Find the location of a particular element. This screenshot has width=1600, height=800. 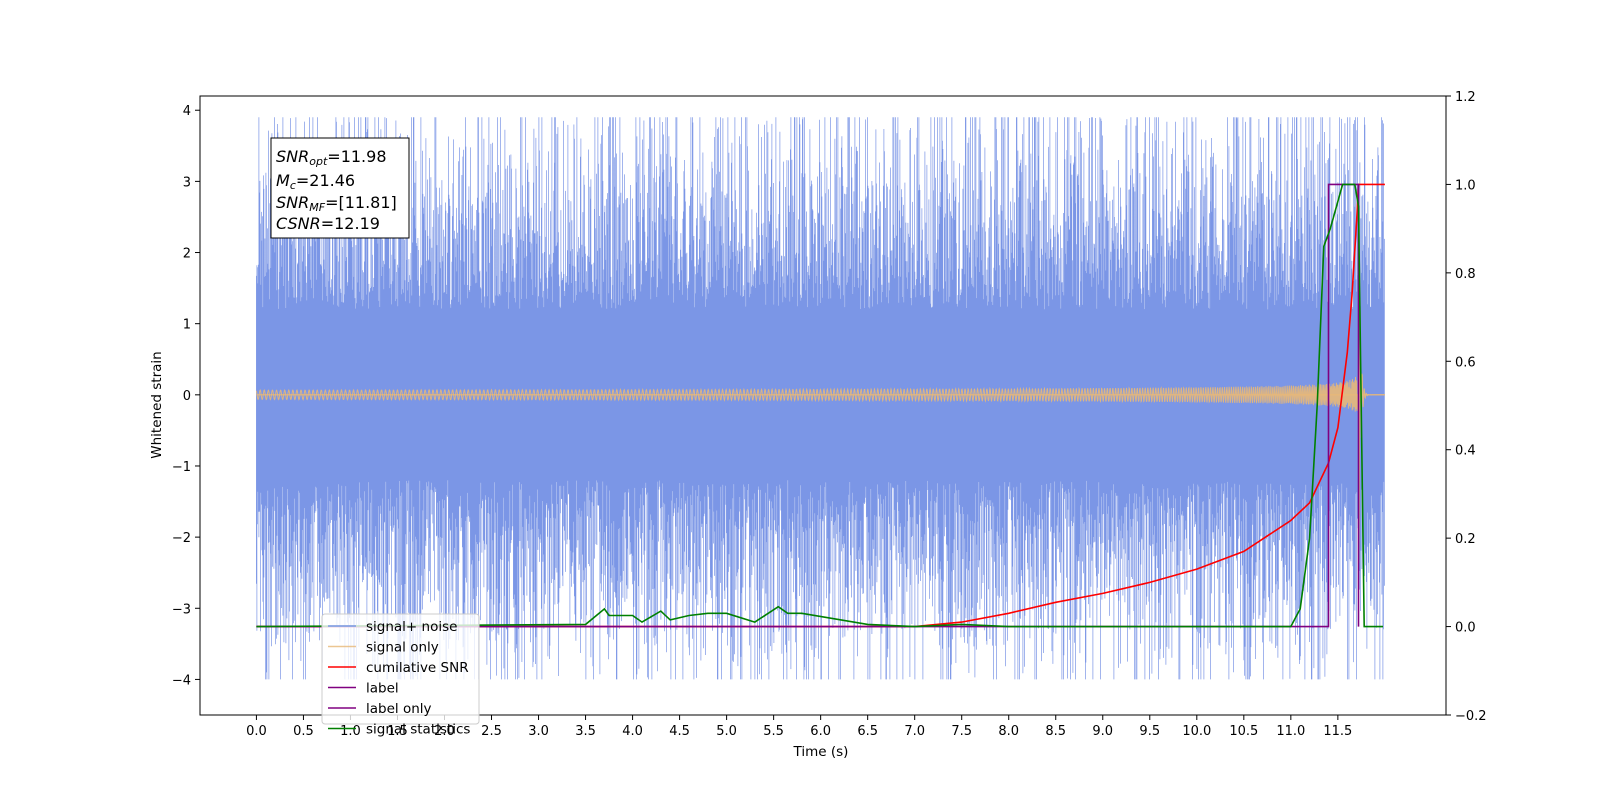

y-axis-label: Whitened strain is located at coordinates (157, 404).